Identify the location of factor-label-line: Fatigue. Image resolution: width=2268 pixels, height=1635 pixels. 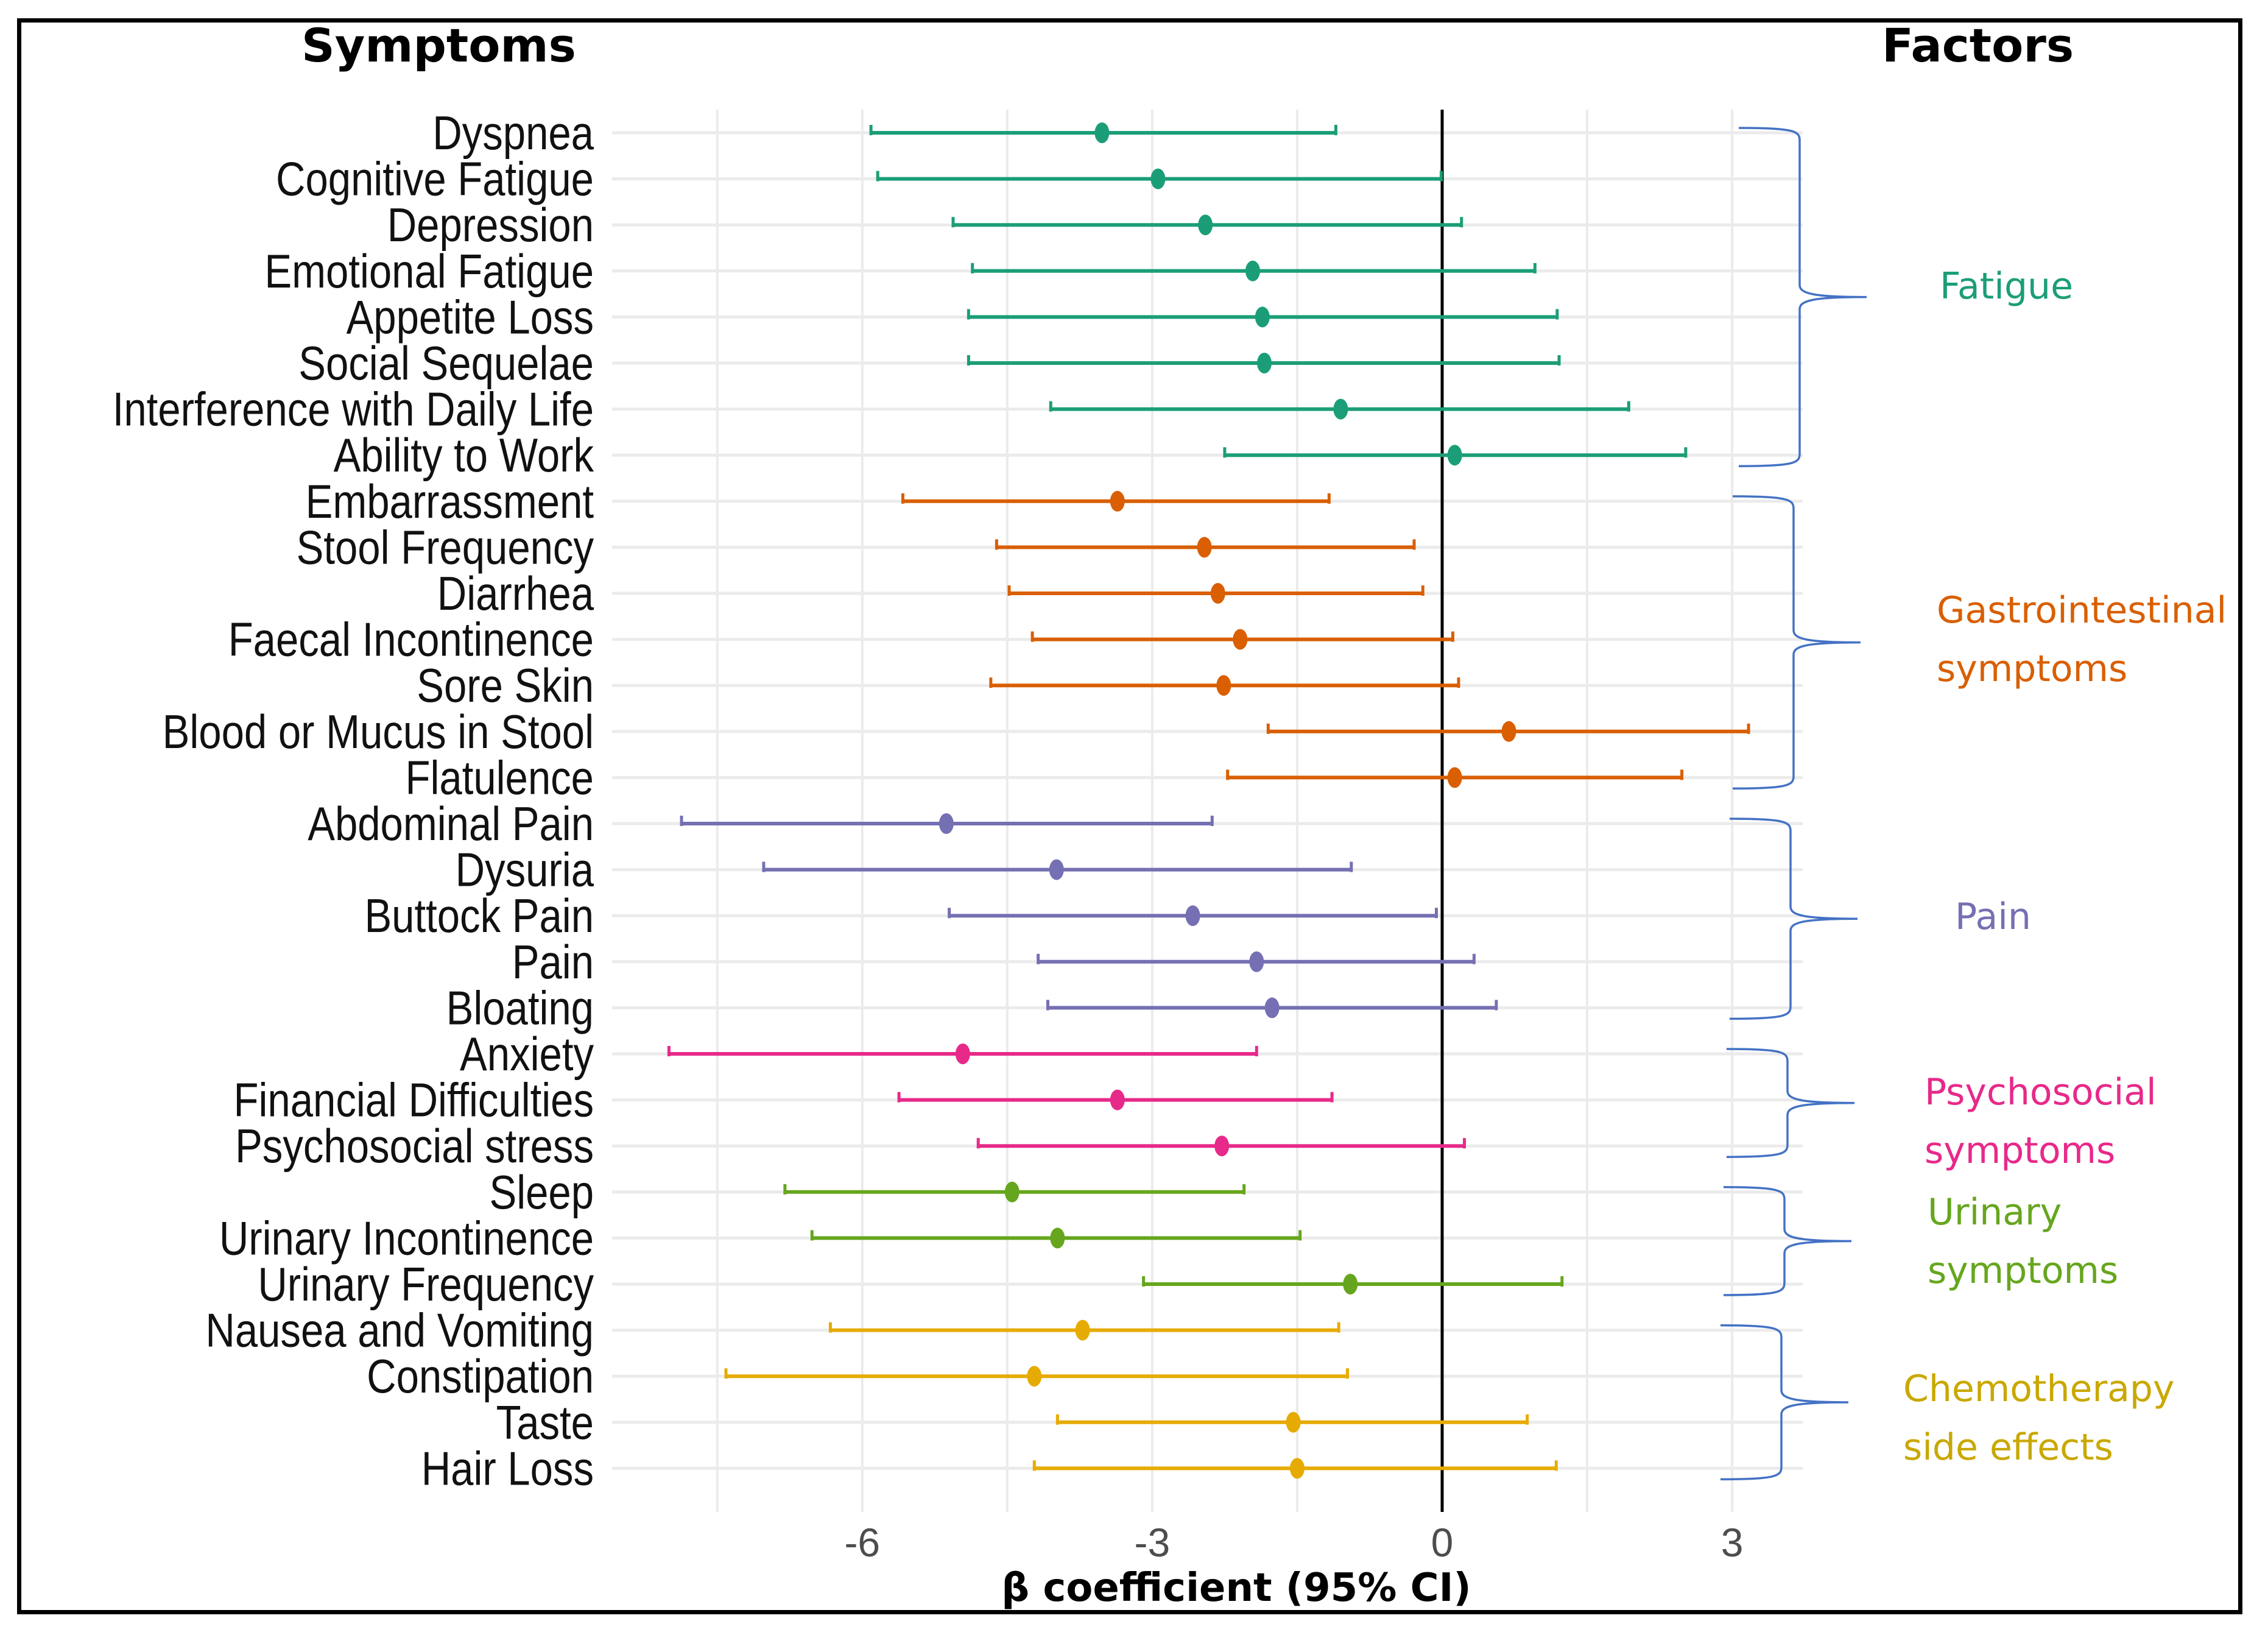
(2006, 286).